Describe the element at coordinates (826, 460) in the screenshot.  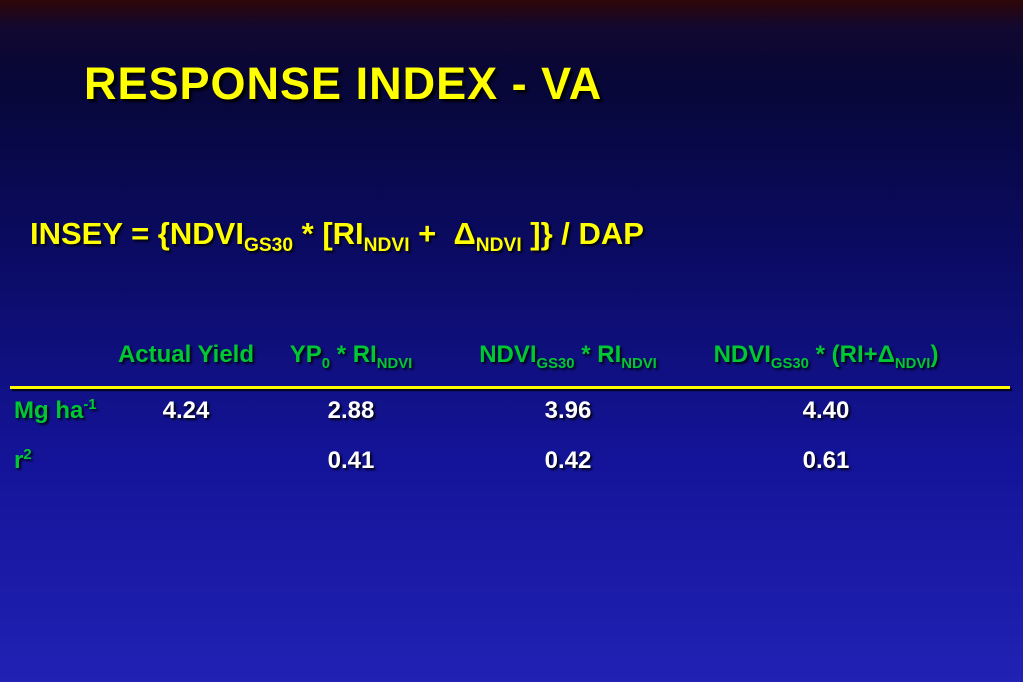
I see `value-cell: 0.61` at that location.